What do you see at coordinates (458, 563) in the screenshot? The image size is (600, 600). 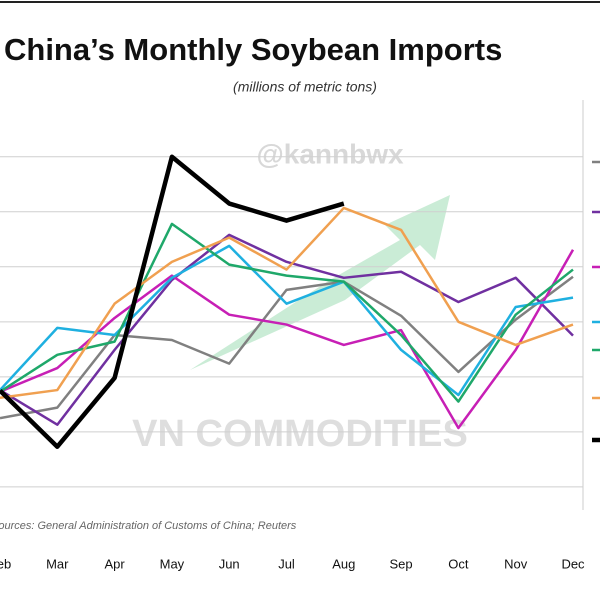 I see `x-tick-label: Oct` at bounding box center [458, 563].